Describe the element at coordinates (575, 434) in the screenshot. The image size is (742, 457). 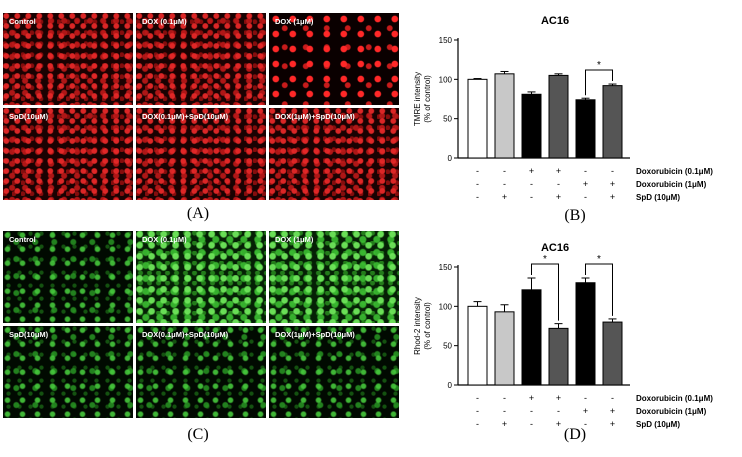
I see `panel-label-d: (D)` at that location.